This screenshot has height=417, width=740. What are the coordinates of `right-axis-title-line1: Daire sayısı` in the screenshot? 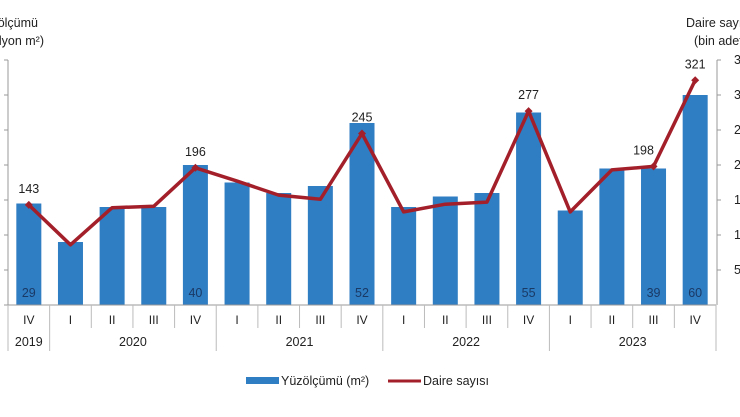 It's located at (713, 23).